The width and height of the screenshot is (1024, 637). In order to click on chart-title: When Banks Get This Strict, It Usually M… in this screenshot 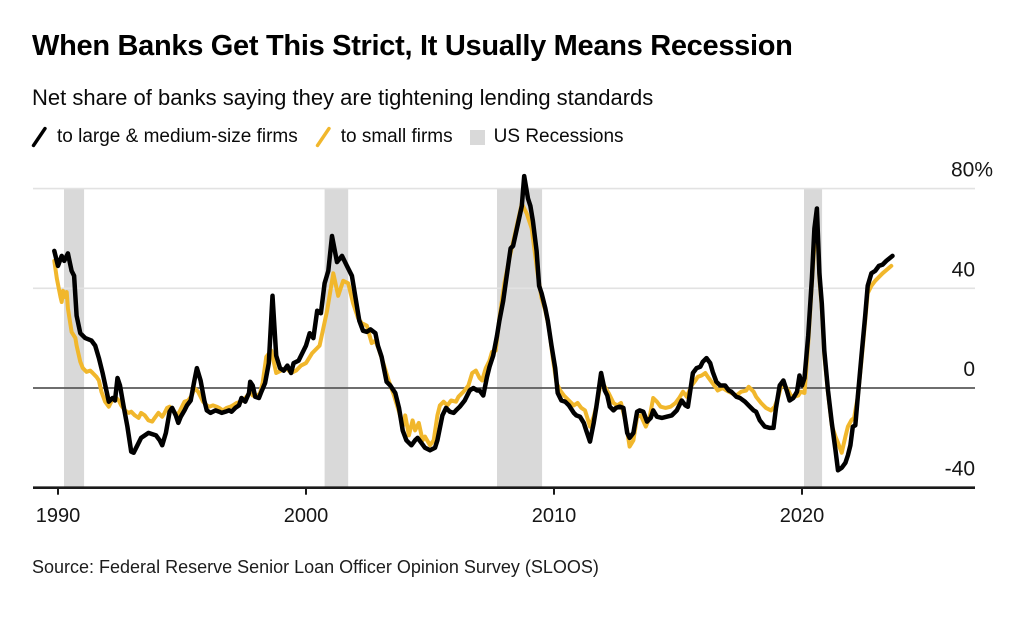, I will do `click(412, 46)`.